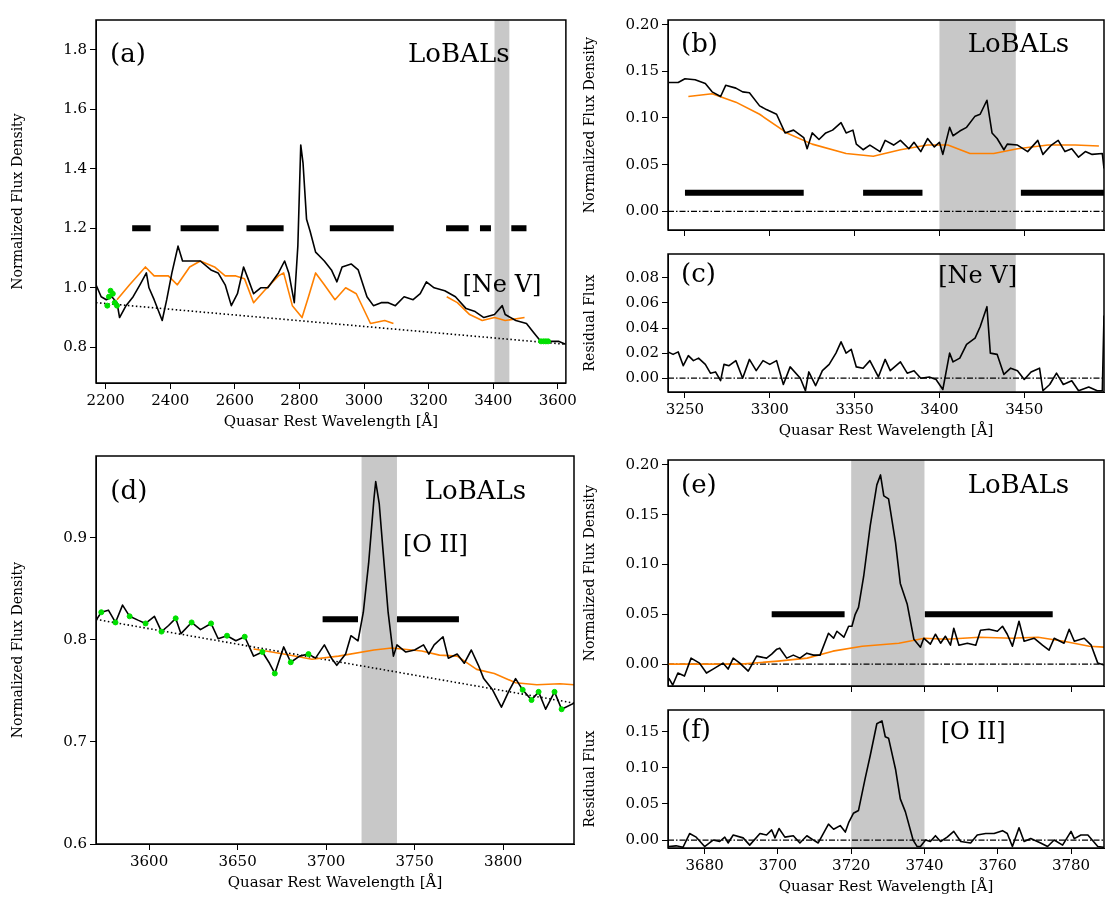 This screenshot has height=899, width=1117. What do you see at coordinates (128, 52) in the screenshot?
I see `annotation: (a)` at bounding box center [128, 52].